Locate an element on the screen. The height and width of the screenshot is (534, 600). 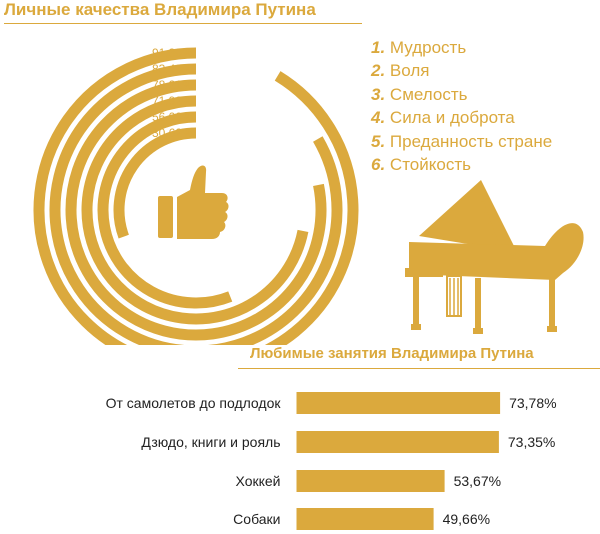
ring-value-label: 83,40% is located at coordinates (172, 69).